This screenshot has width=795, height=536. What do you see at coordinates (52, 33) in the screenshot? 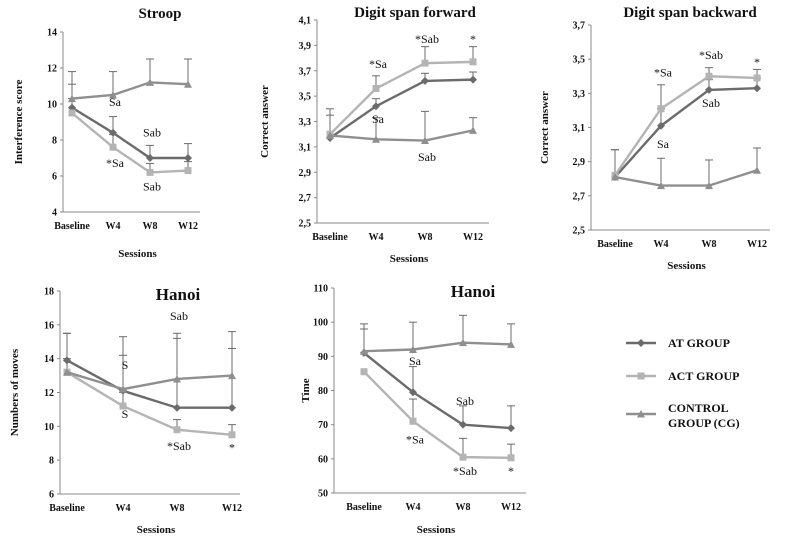
I see `y-tick-label: 14` at bounding box center [52, 33].